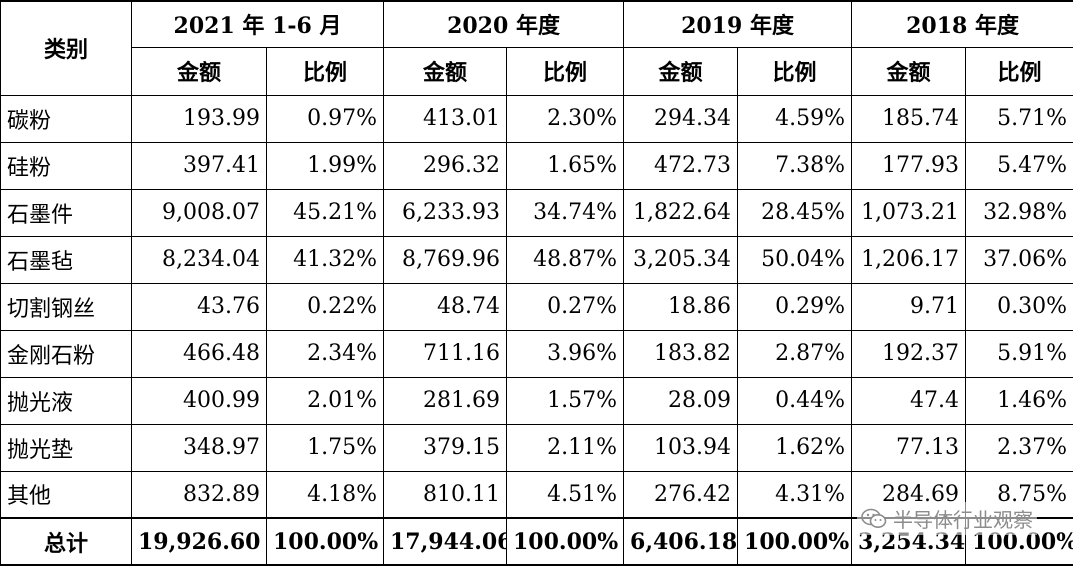  What do you see at coordinates (1019, 118) in the screenshot?
I see `ratio-cell: 5.71%` at bounding box center [1019, 118].